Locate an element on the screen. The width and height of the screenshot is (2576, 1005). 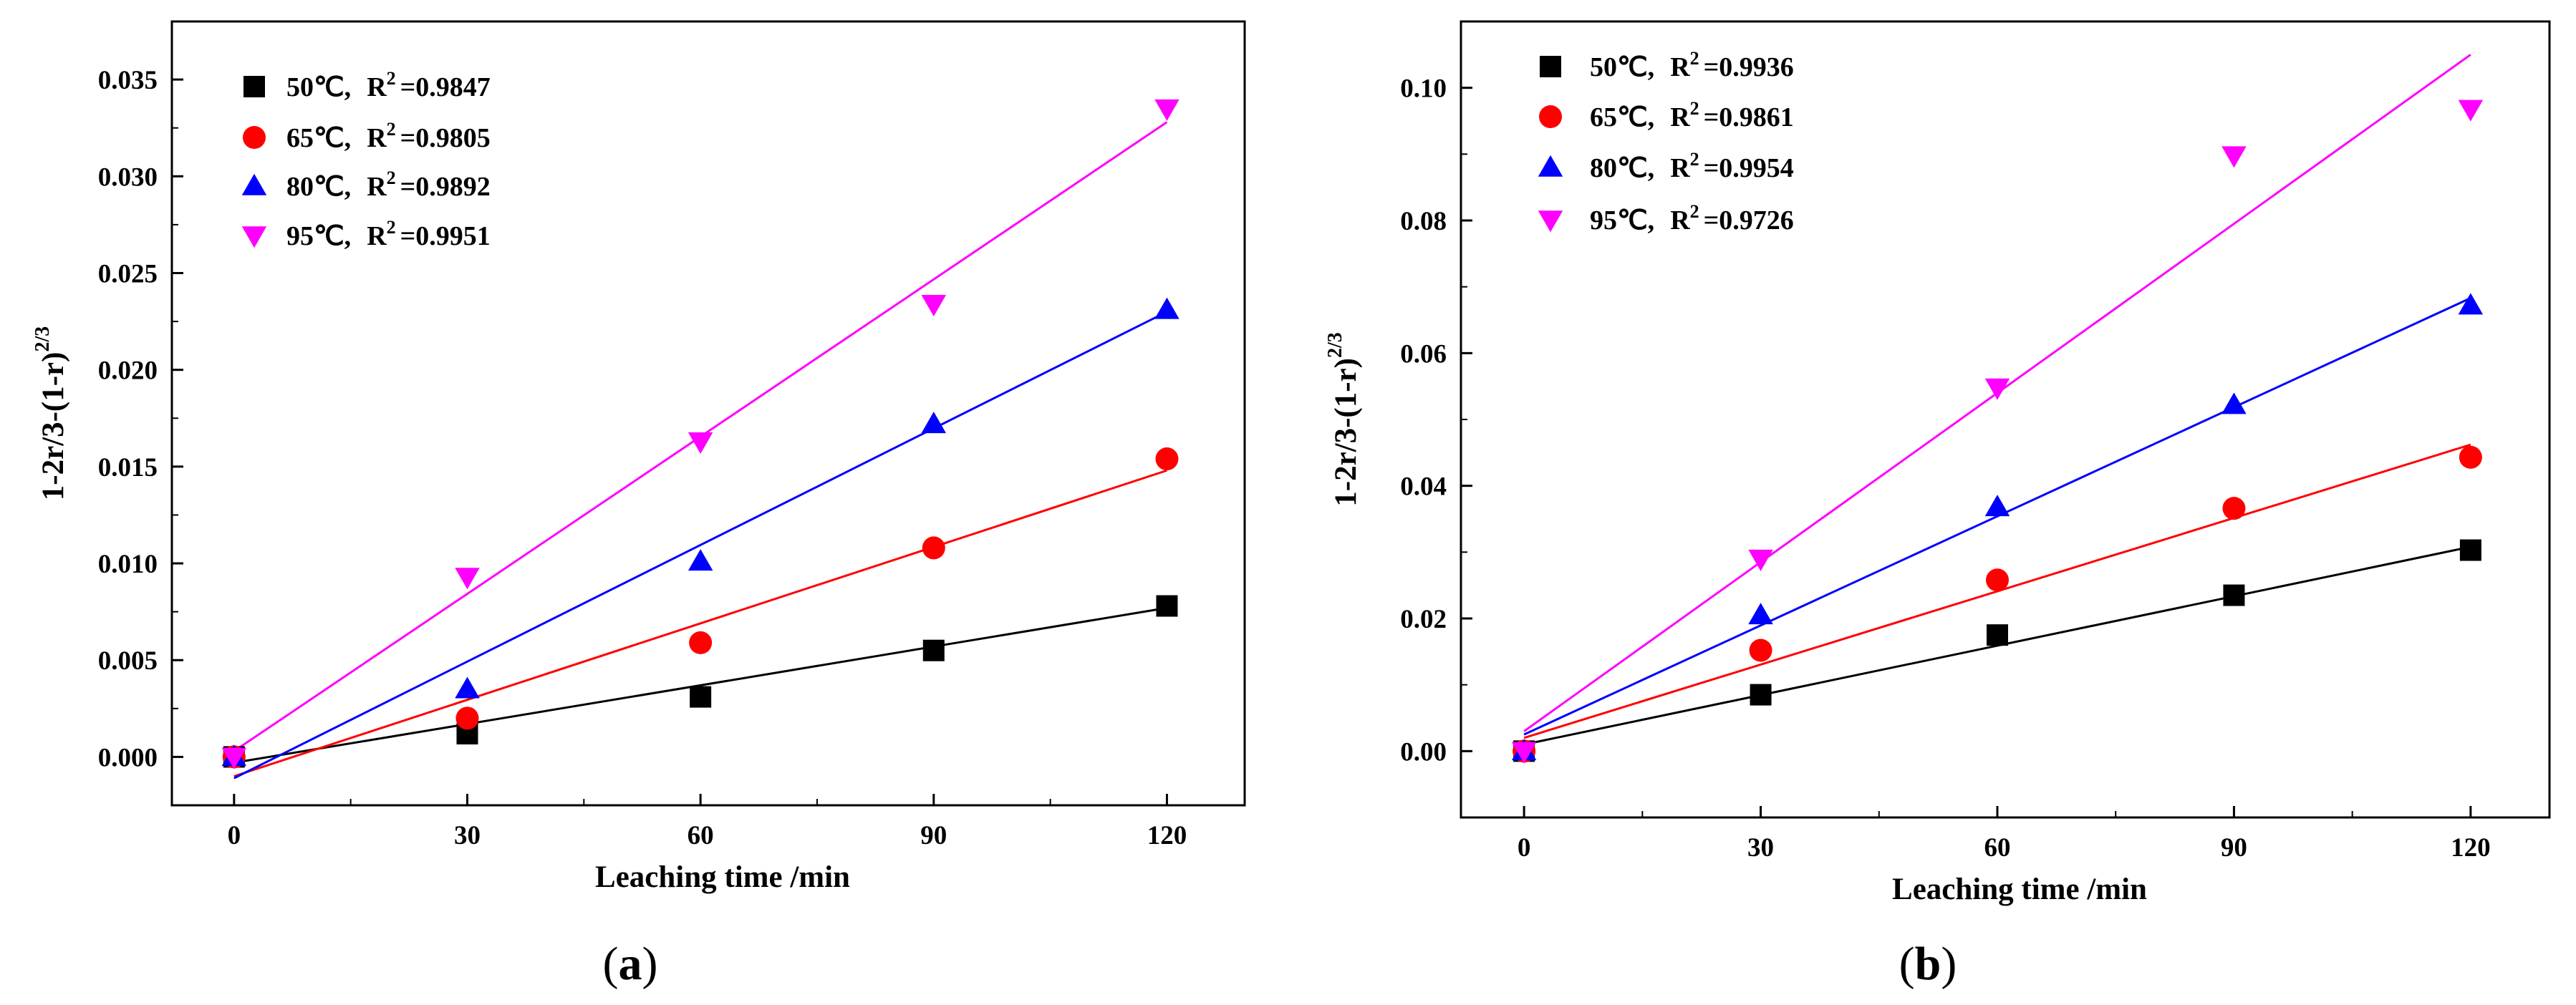
fit-line-65℃ is located at coordinates (700, 623).